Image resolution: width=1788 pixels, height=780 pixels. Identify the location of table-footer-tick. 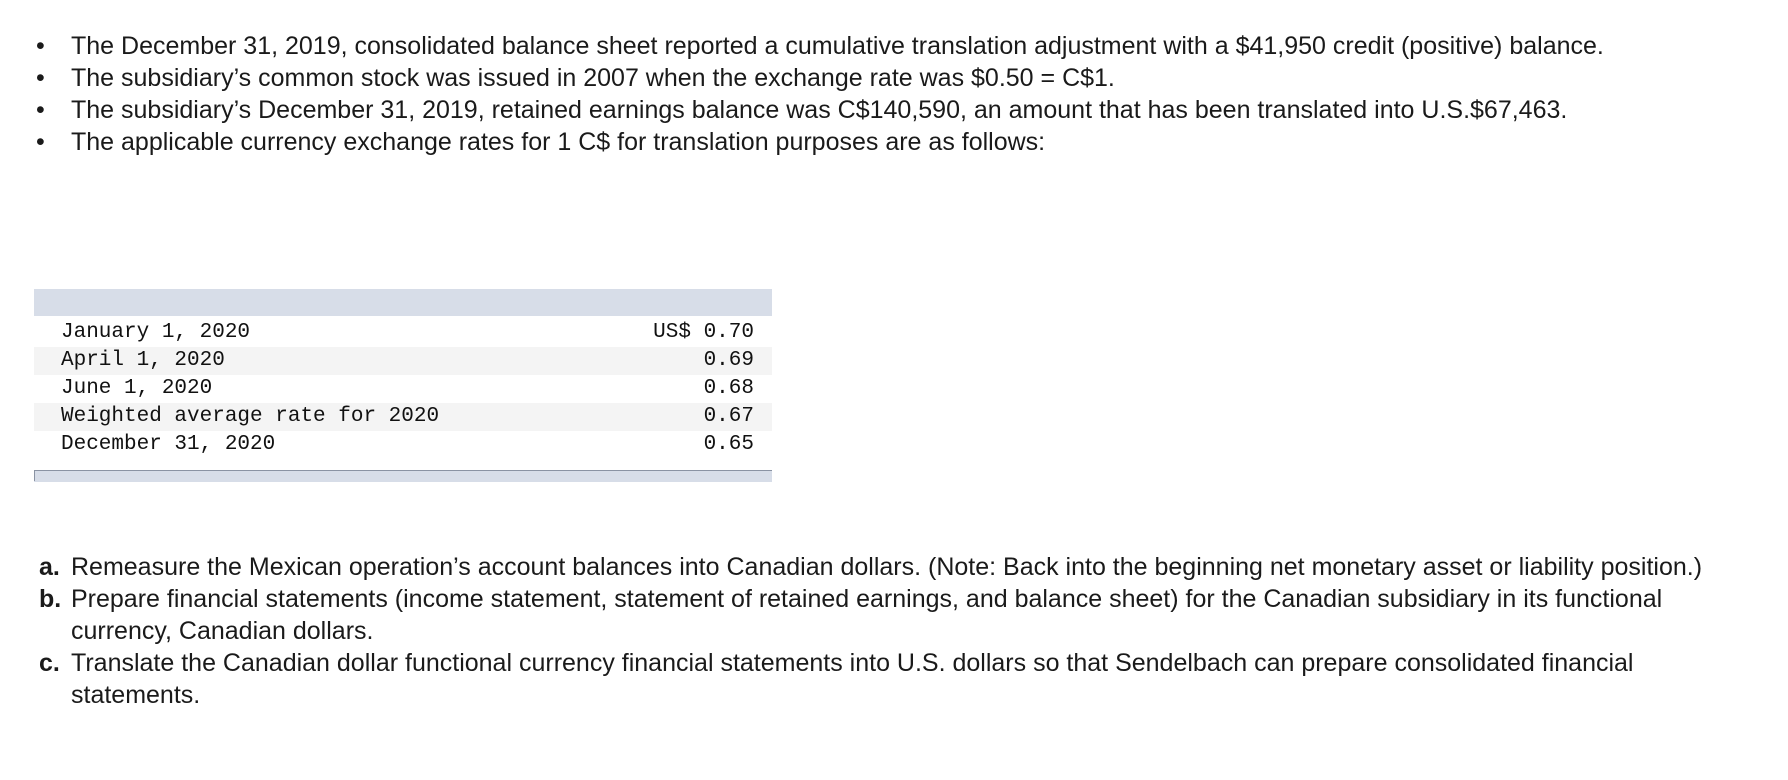
(34, 475).